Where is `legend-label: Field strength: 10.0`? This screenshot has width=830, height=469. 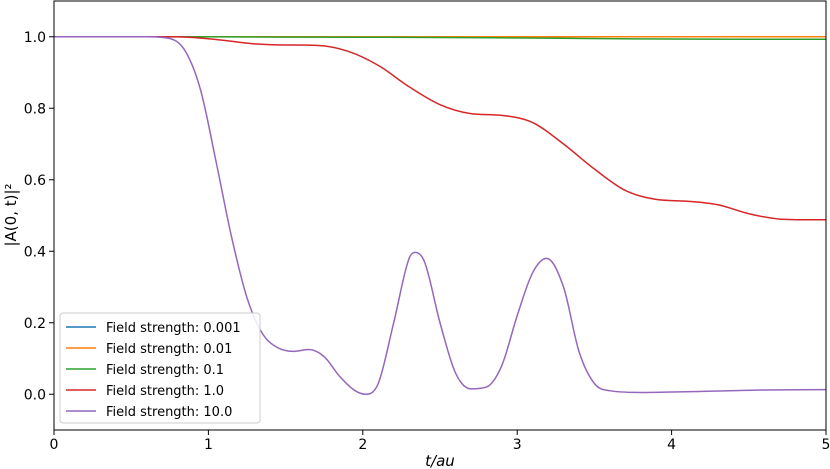
legend-label: Field strength: 10.0 is located at coordinates (169, 412).